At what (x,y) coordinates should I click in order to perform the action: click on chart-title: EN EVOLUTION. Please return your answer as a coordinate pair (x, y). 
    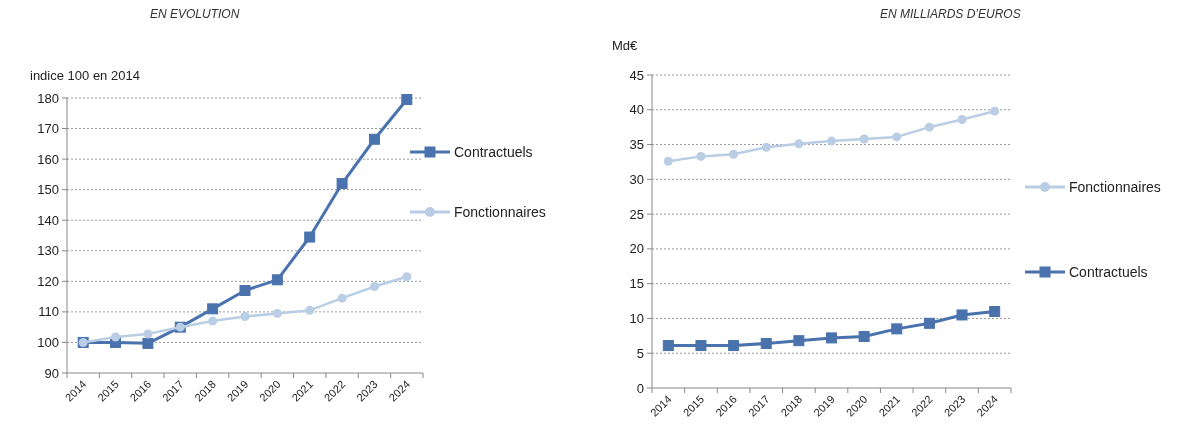
    Looking at the image, I should click on (195, 14).